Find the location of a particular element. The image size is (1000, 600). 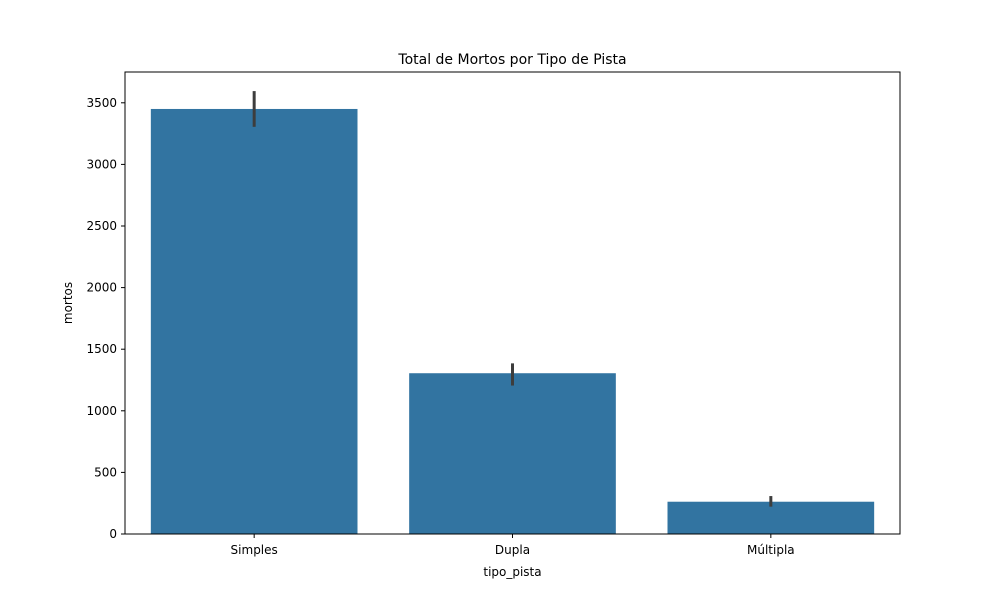

chart-title: Total de Mortos por Tipo de Pista is located at coordinates (511, 60).